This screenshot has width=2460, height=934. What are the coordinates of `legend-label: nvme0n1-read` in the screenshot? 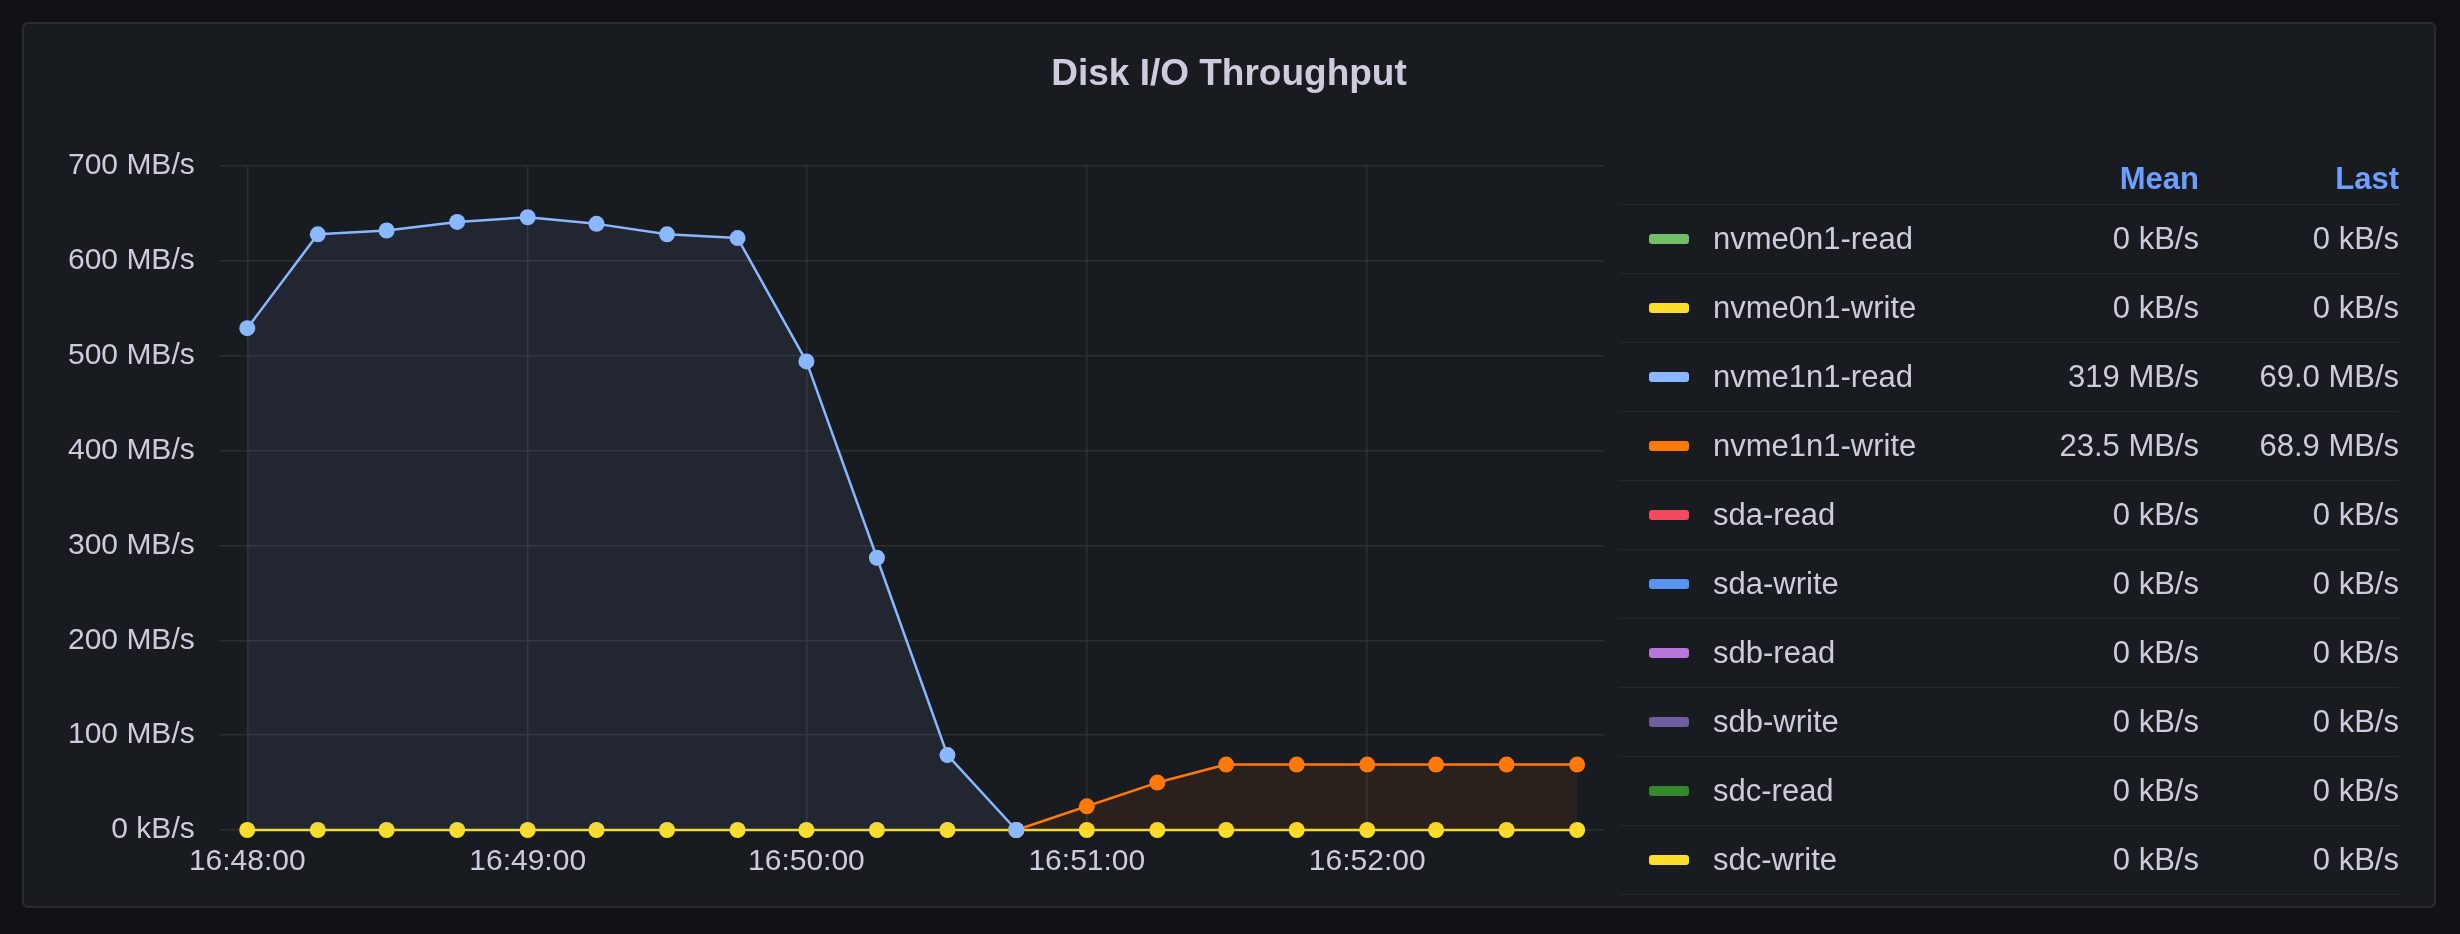 It's located at (1813, 239).